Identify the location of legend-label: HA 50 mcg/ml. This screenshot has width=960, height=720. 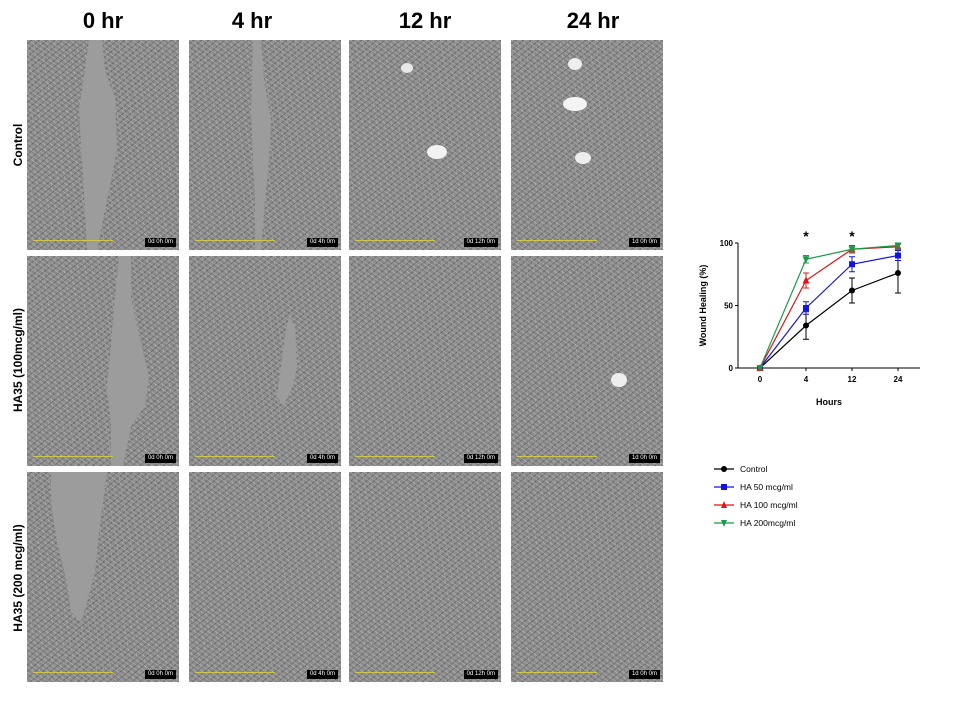
(766, 487).